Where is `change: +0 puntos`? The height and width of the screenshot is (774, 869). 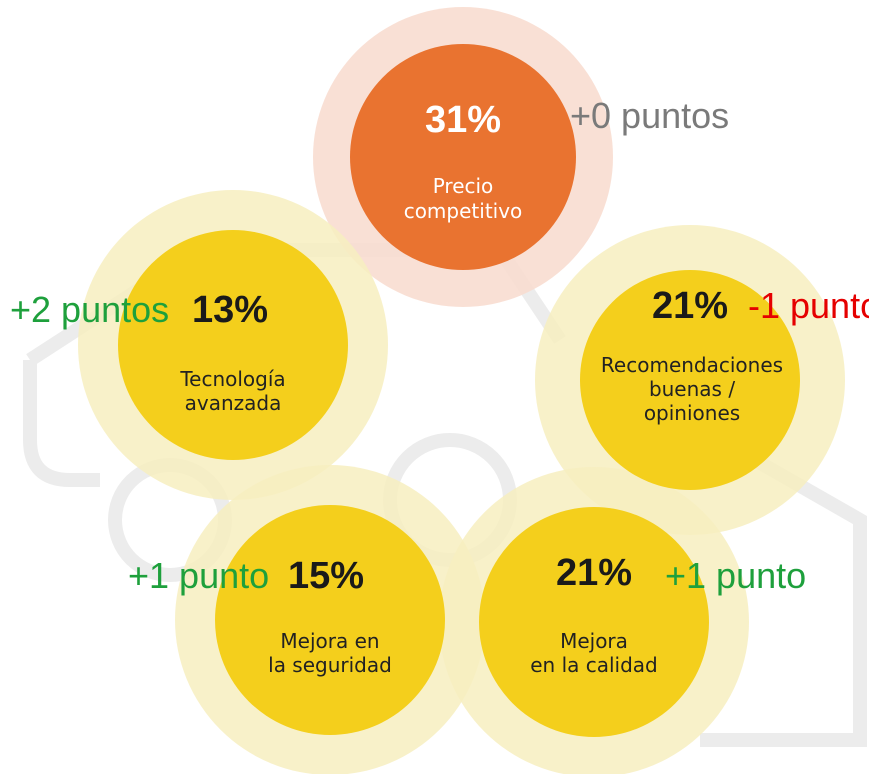
change: +0 puntos is located at coordinates (649, 115).